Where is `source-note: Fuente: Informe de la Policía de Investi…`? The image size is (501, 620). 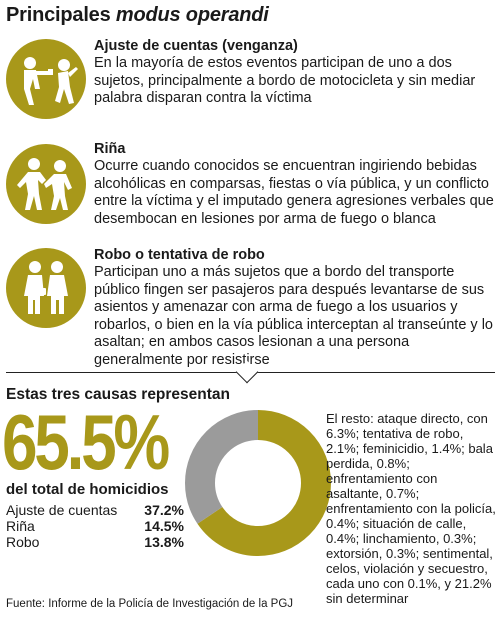
source-note: Fuente: Informe de la Policía de Investi… is located at coordinates (150, 604).